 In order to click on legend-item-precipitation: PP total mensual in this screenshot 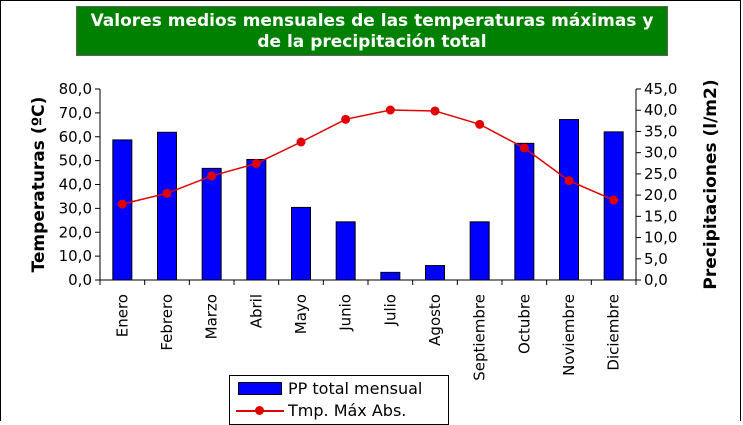, I will do `click(339, 389)`.